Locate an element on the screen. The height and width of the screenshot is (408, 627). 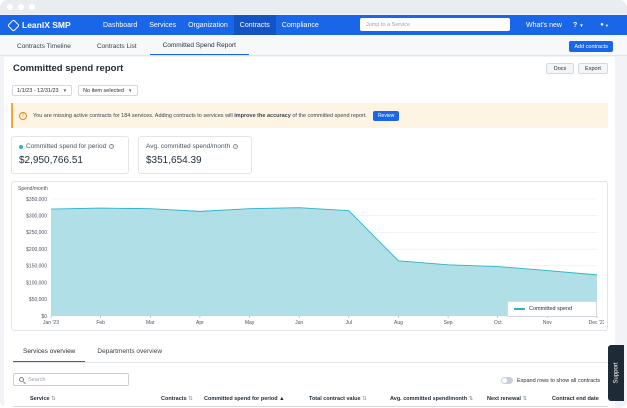
item-filter-value: No item selected is located at coordinates (104, 90).